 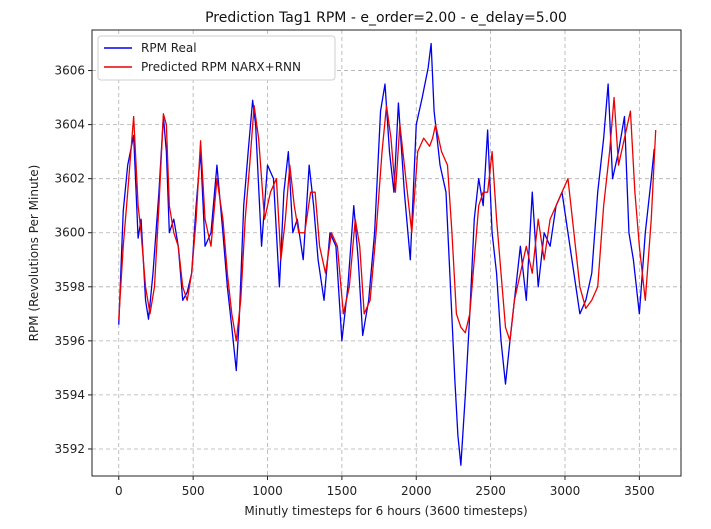 I want to click on y-axis-label: RPM (Revolutions Per Minute), so click(x=34, y=253).